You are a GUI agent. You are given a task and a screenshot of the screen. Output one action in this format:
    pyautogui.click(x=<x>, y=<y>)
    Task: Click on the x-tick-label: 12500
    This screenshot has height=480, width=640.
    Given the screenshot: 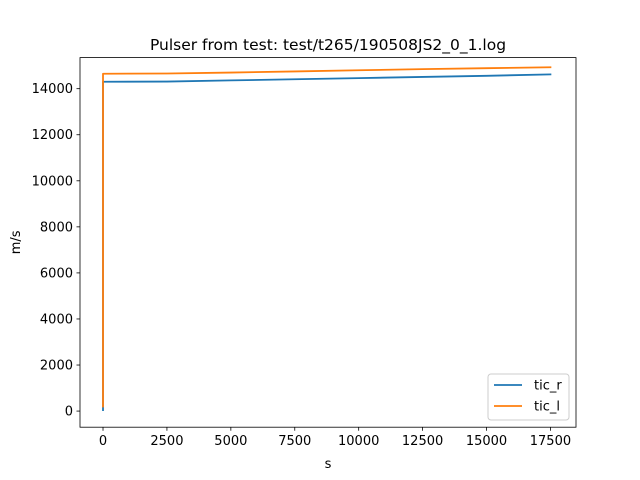 What is the action you would take?
    pyautogui.click(x=422, y=441)
    